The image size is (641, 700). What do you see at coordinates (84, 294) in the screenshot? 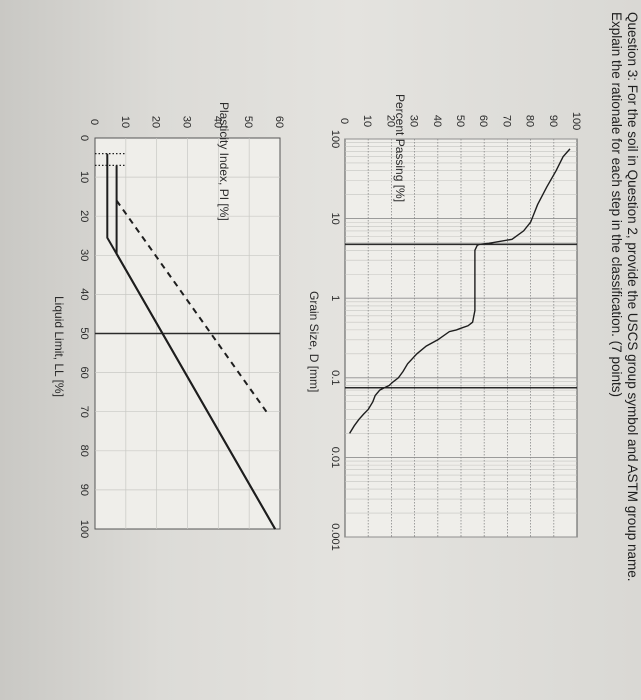
I see `liquid-limit-tick-label: 40` at bounding box center [84, 294].